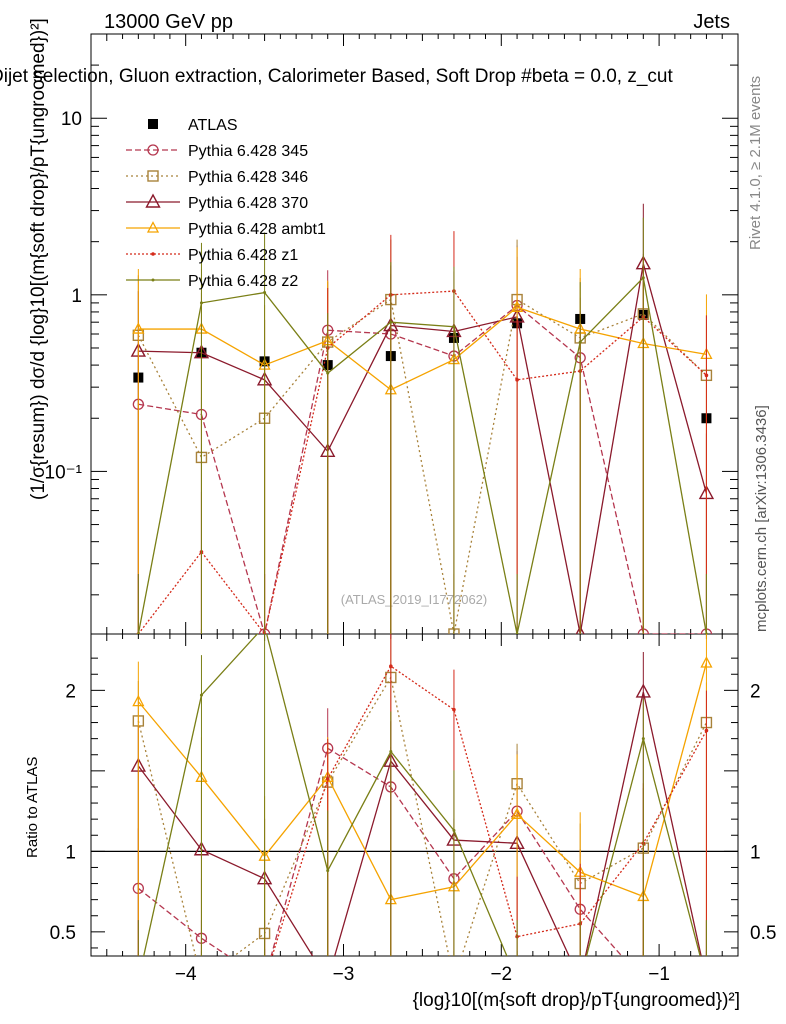  Describe the element at coordinates (576, 1000) in the screenshot. I see `x-axis-label: {log}10[(m{soft drop}/pT{ungroomed})²]` at that location.